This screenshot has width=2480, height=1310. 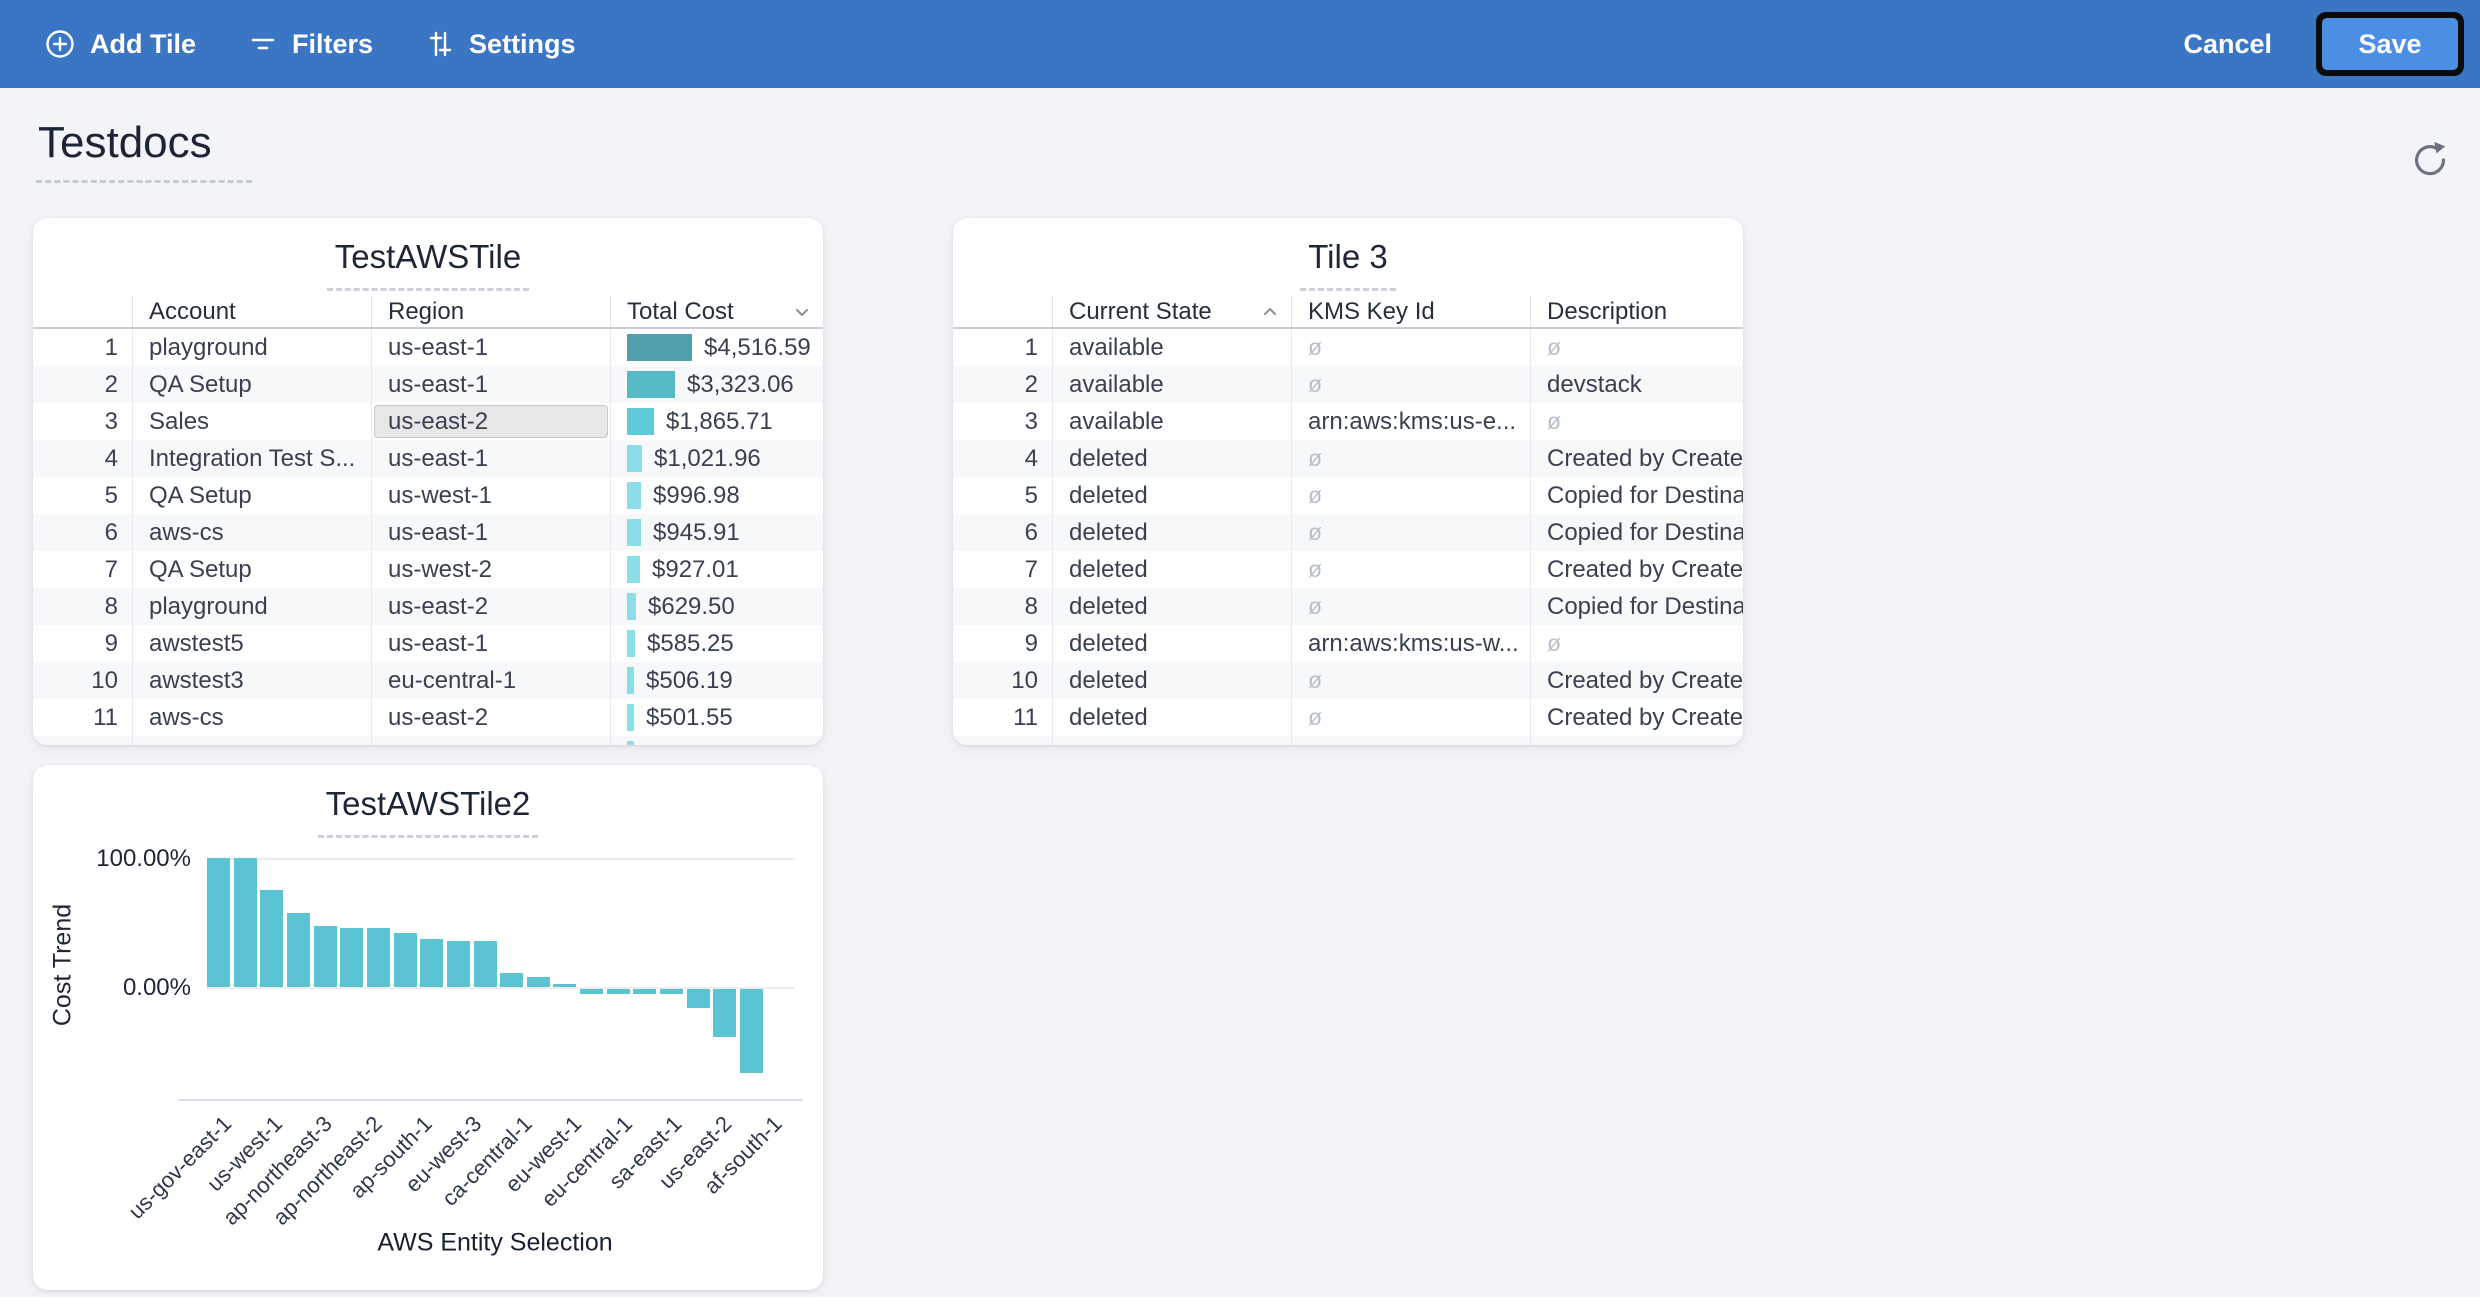 I want to click on cell-account: awstest5, so click(x=251, y=643).